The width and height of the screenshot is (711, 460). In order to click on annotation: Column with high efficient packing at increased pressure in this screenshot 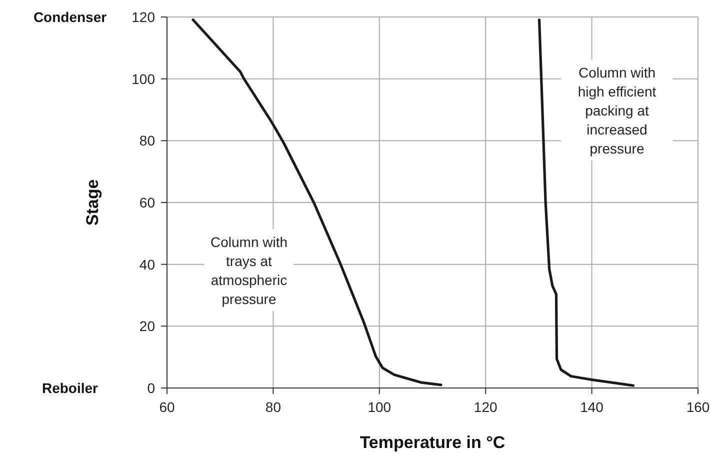, I will do `click(617, 110)`.